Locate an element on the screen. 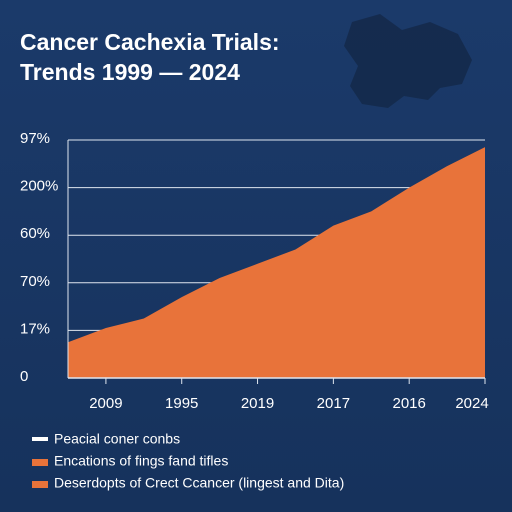 The width and height of the screenshot is (512, 512). x-tick-label: 2016 is located at coordinates (408, 403).